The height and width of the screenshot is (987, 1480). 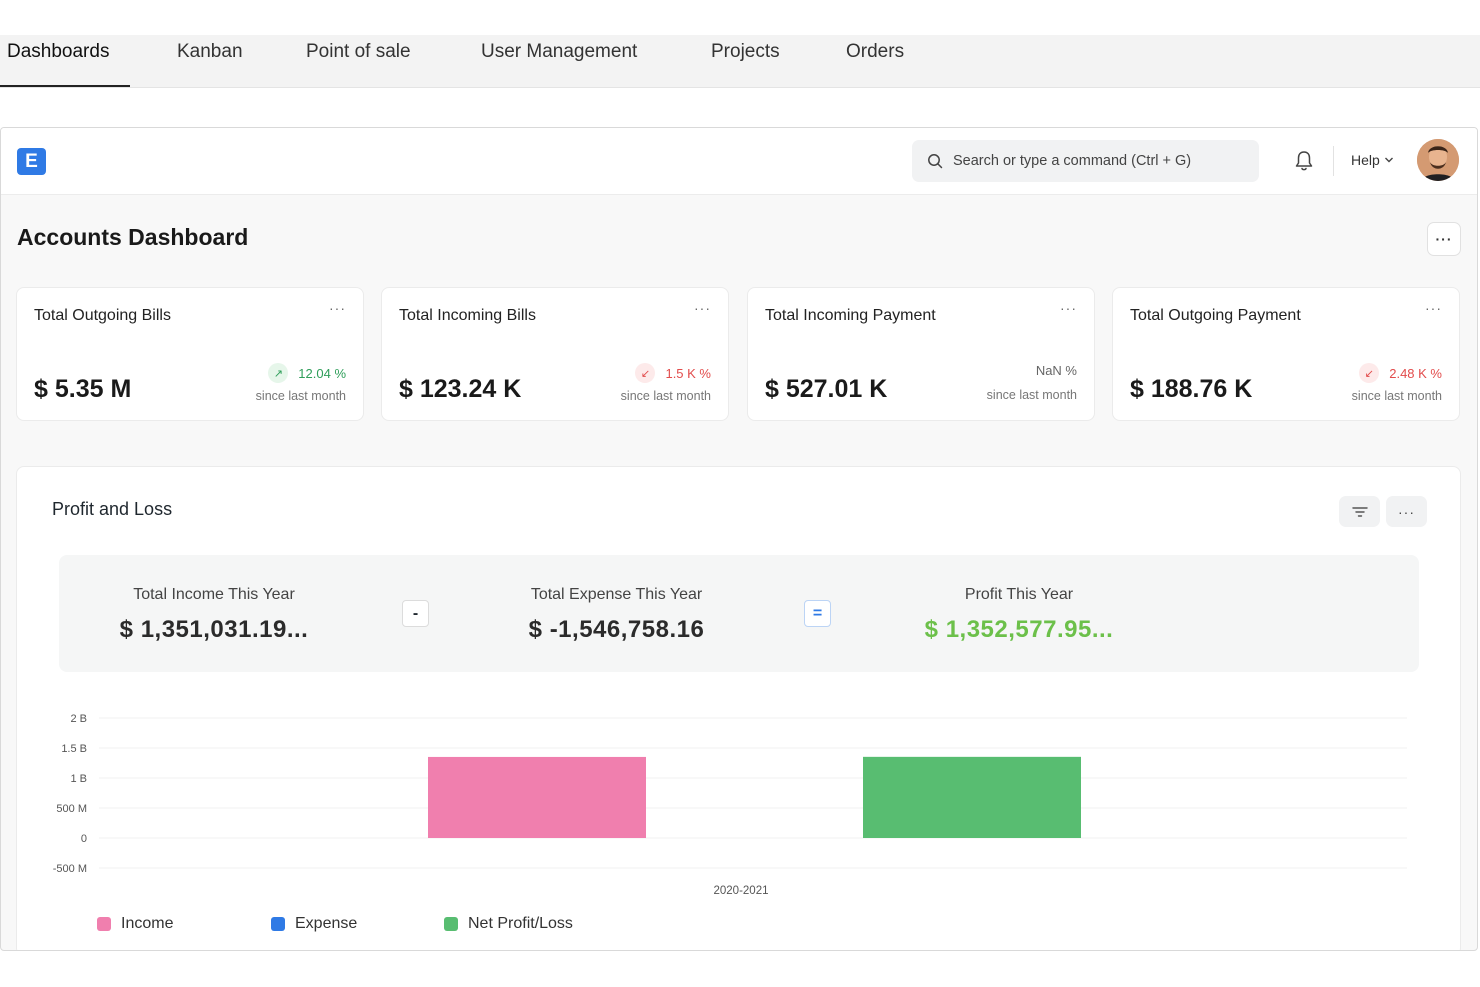 I want to click on card-title: Total Incoming Bills, so click(x=467, y=315).